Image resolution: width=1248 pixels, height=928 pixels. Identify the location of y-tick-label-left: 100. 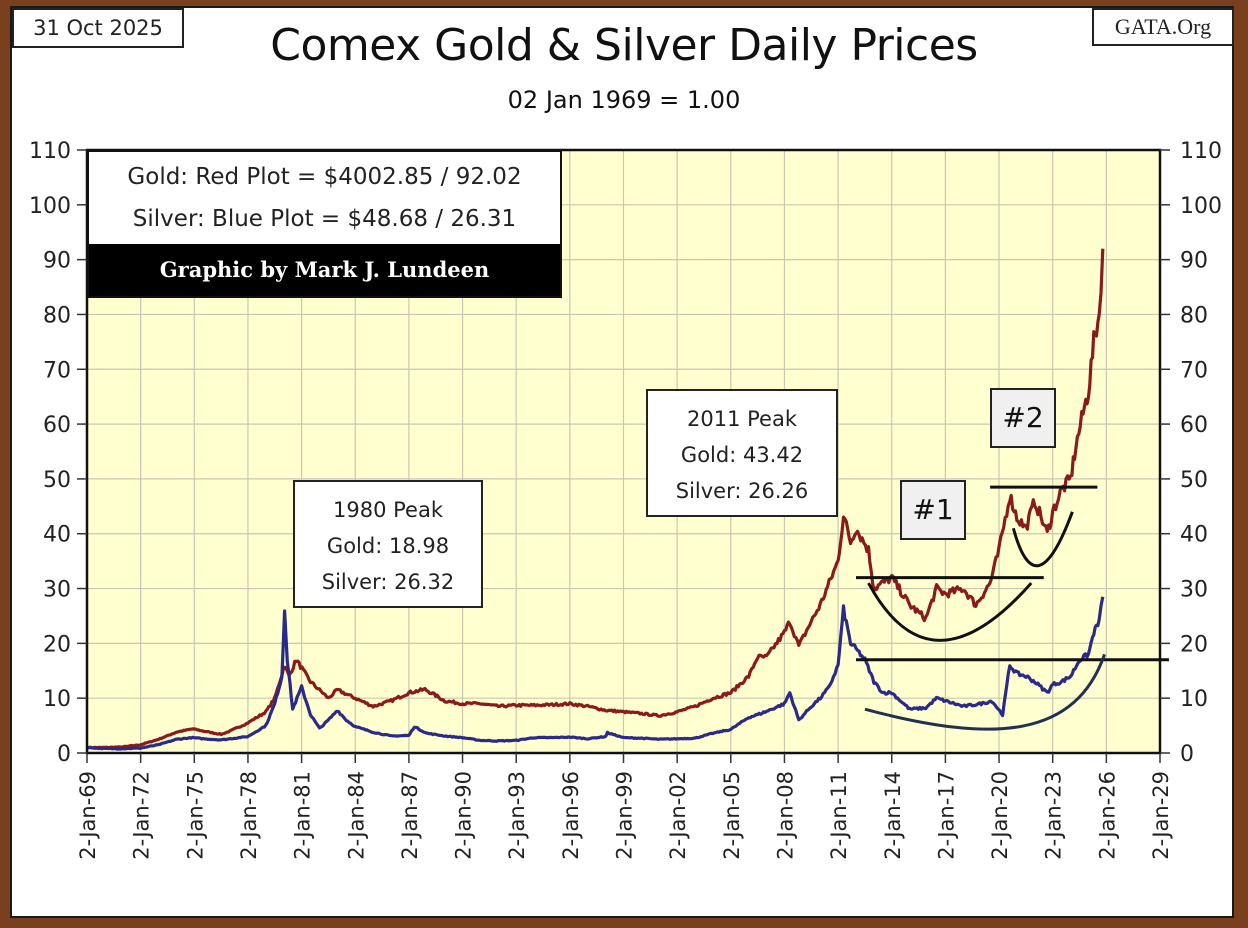
(50, 206).